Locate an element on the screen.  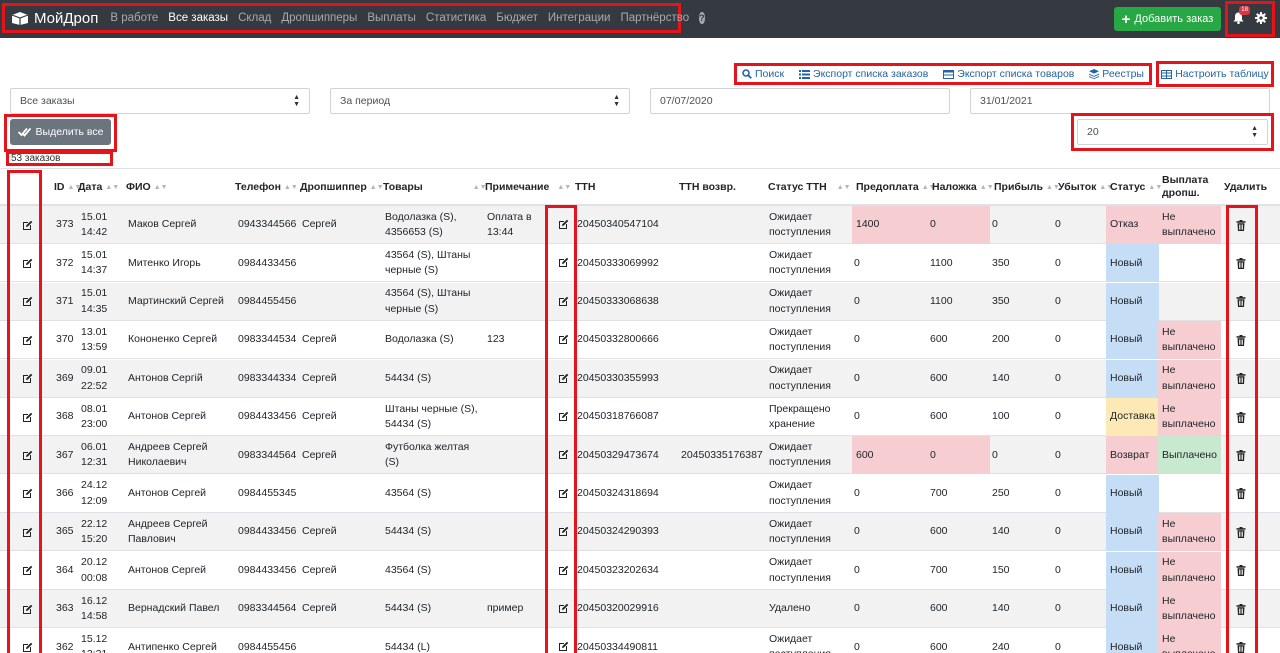
nav-link: Выплаты is located at coordinates (391, 18).